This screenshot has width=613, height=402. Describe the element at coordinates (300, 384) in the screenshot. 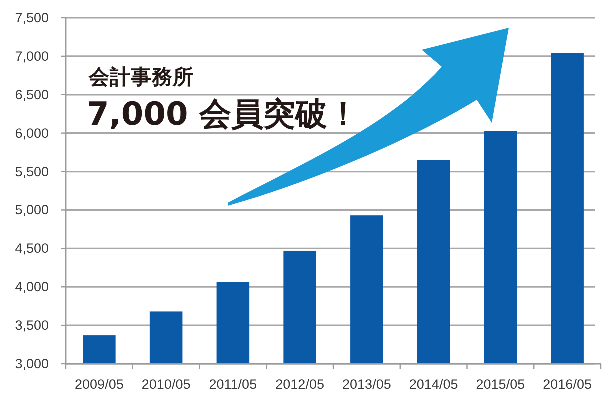

I see `x-tick-label: 2012/05` at that location.